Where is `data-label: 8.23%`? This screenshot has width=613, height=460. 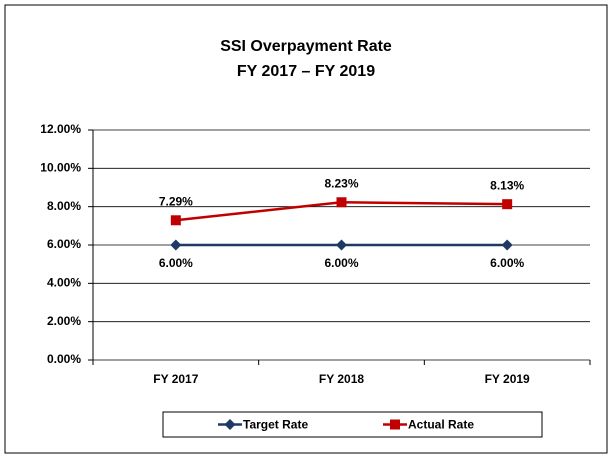 data-label: 8.23% is located at coordinates (341, 183).